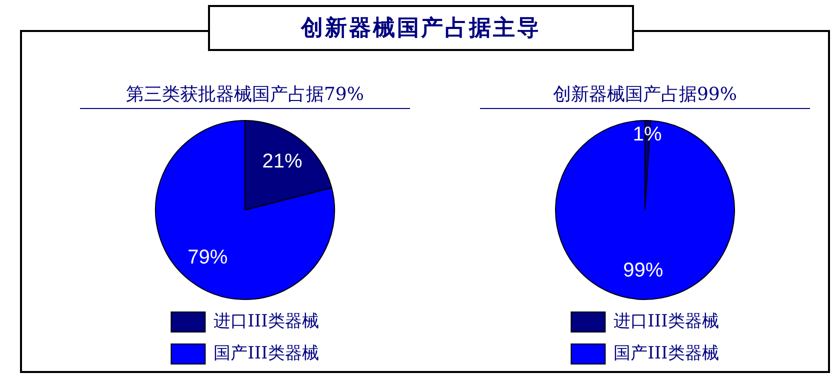 The height and width of the screenshot is (381, 838). Describe the element at coordinates (421, 28) in the screenshot. I see `text: 创新器械国产占据主导` at that location.